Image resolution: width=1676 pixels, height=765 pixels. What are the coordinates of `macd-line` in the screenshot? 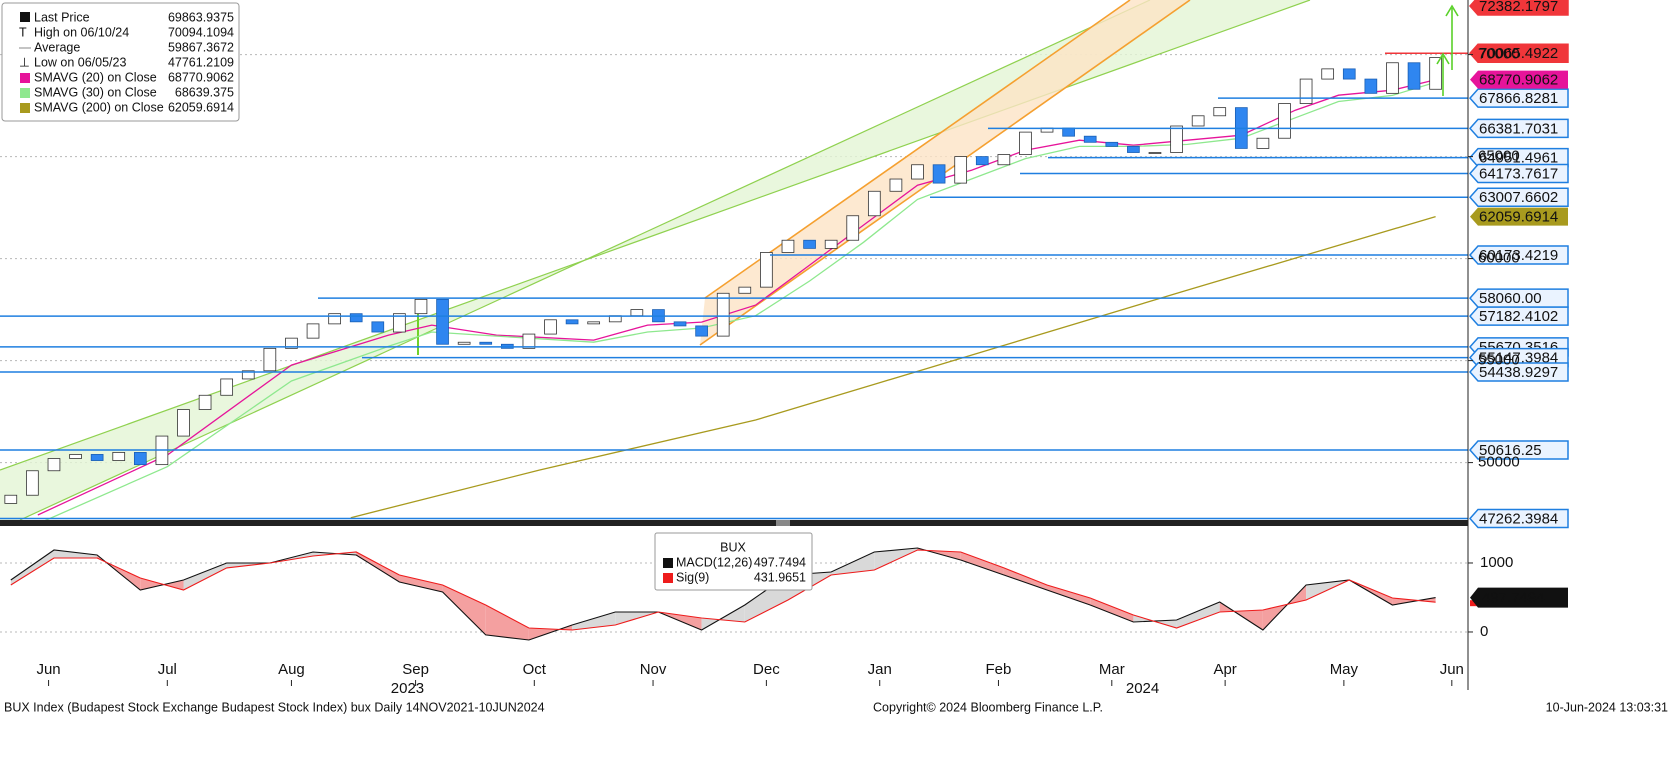 It's located at (723, 594).